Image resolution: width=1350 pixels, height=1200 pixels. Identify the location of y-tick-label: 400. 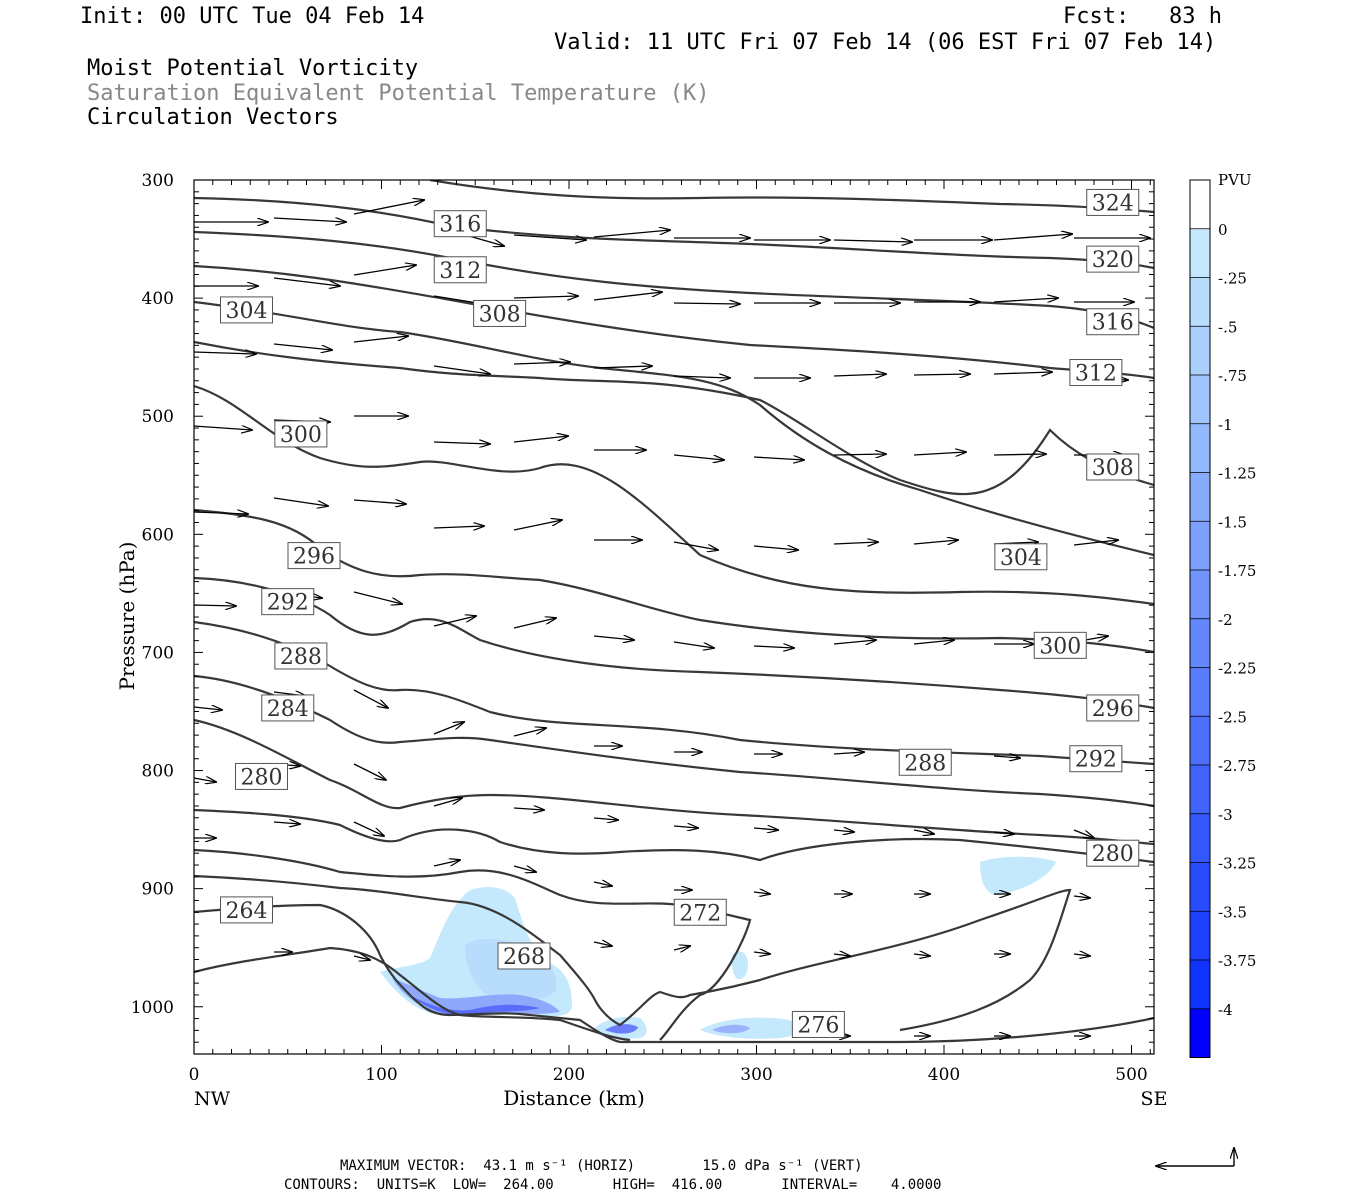
(158, 299).